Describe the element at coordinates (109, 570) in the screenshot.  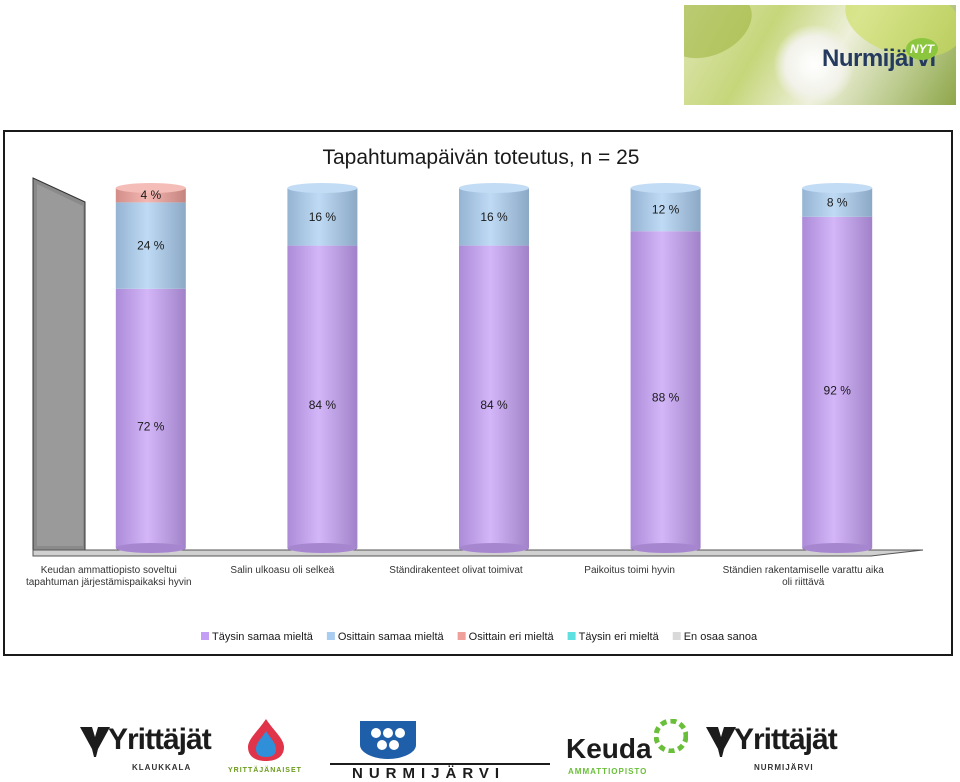
I see `category-label: Keudan ammattiopisto soveltui` at that location.